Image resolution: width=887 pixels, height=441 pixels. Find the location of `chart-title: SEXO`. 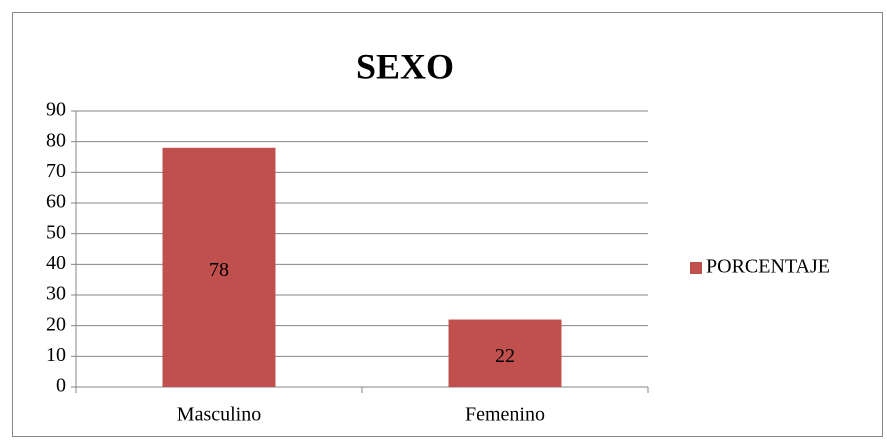

chart-title: SEXO is located at coordinates (405, 66).